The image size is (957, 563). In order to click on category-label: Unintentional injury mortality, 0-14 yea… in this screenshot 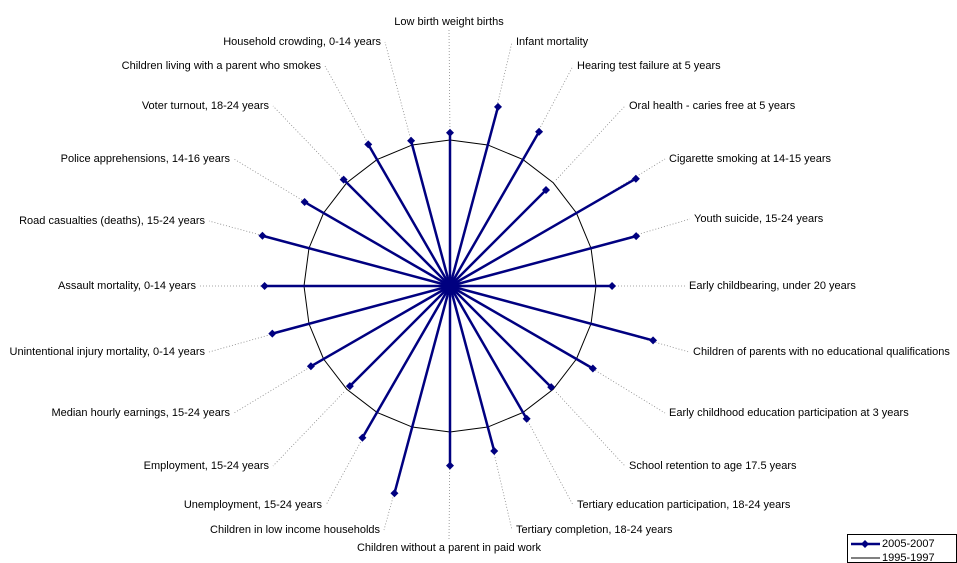, I will do `click(108, 352)`.